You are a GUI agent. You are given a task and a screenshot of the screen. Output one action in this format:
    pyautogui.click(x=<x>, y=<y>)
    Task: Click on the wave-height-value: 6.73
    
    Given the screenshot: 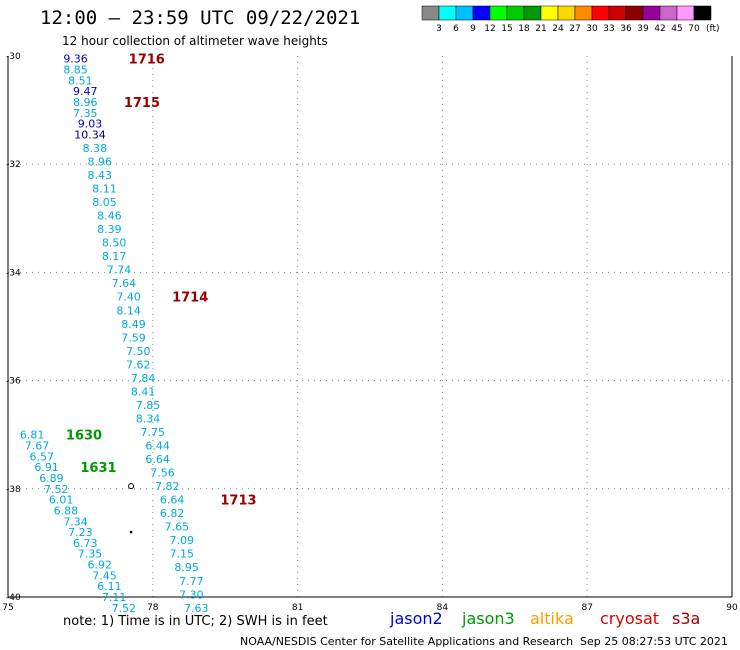 What is the action you would take?
    pyautogui.click(x=85, y=543)
    